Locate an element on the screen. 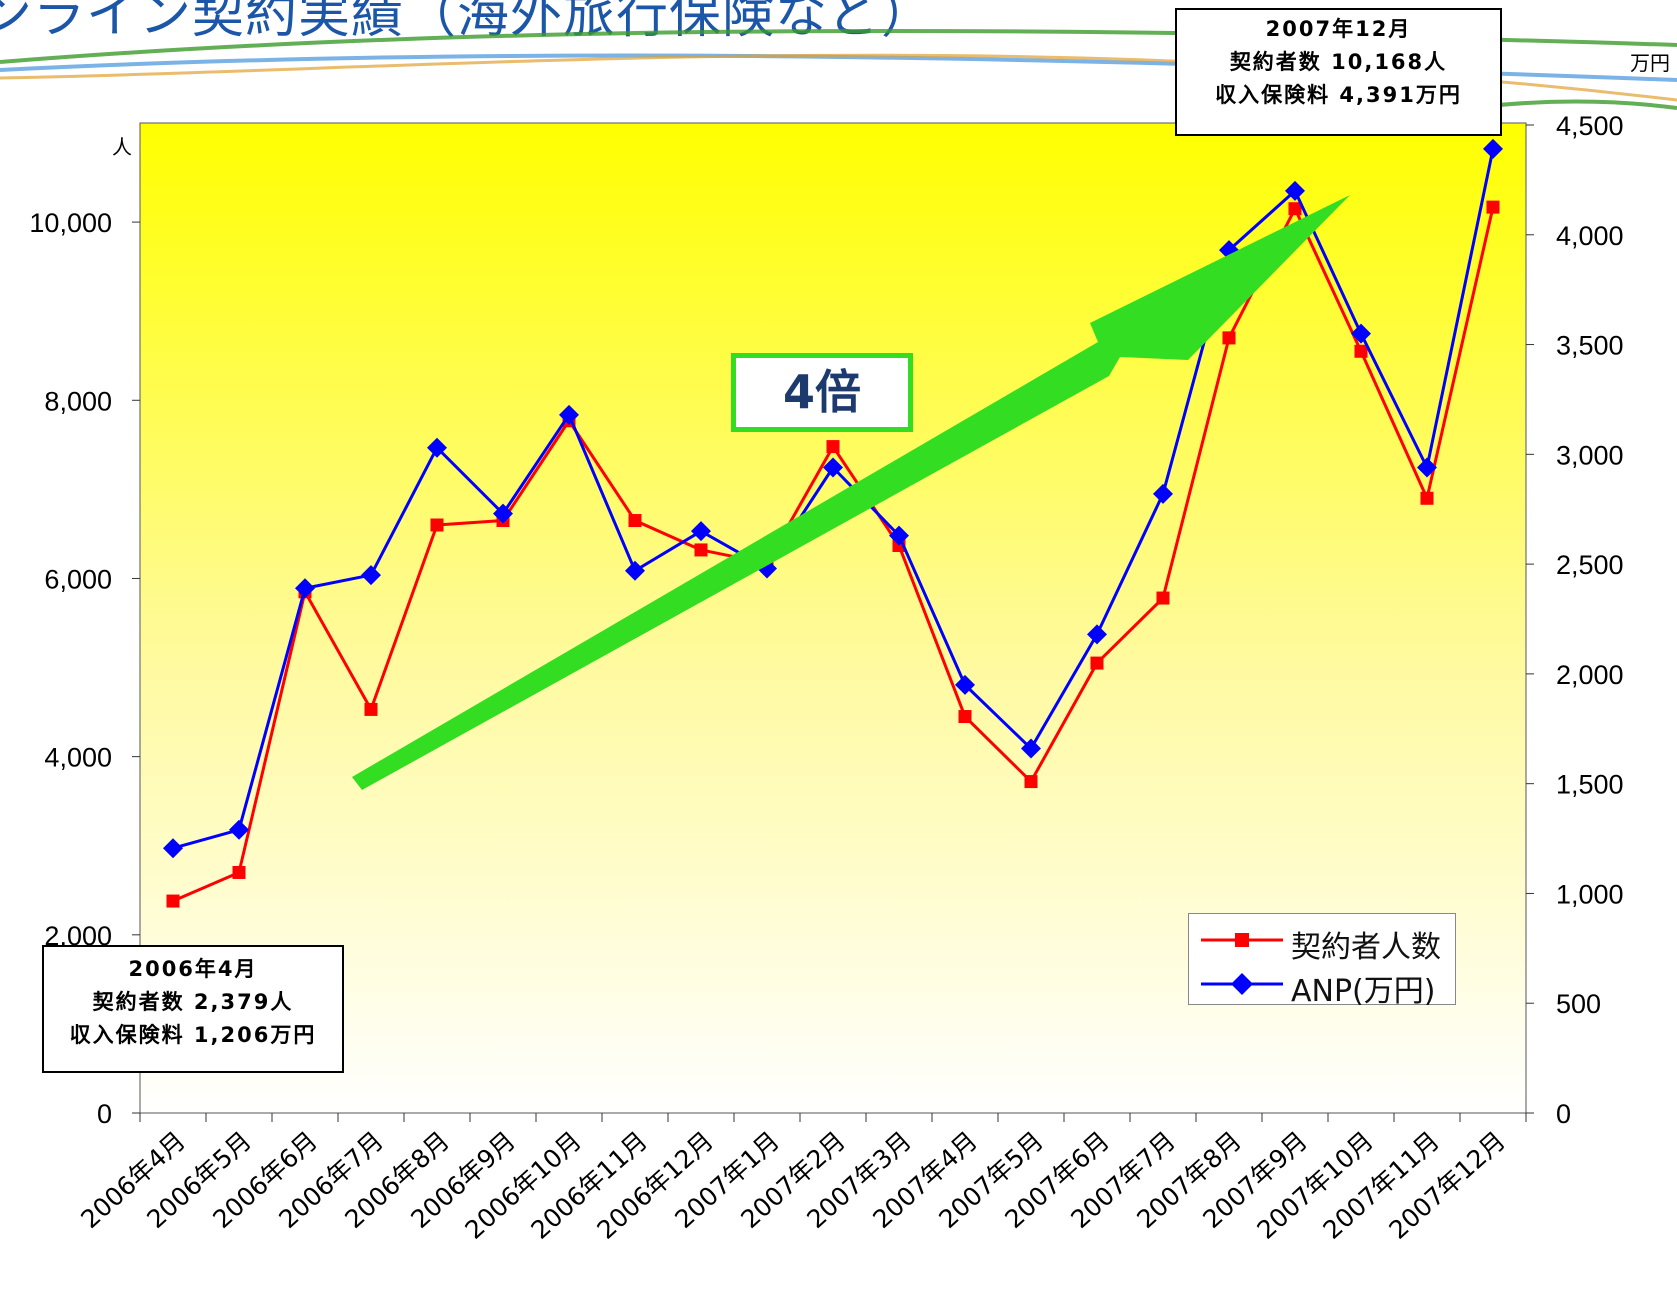  callout-end-summary: 2007年12月 契約者数 10,168人 収入保険料 4,391万円 is located at coordinates (1338, 72).